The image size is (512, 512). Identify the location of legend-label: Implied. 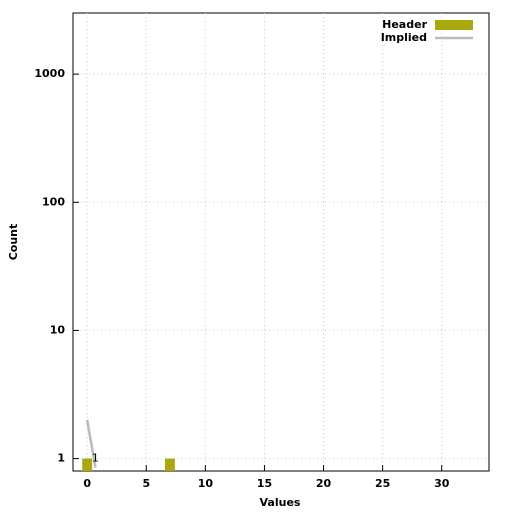
(404, 37).